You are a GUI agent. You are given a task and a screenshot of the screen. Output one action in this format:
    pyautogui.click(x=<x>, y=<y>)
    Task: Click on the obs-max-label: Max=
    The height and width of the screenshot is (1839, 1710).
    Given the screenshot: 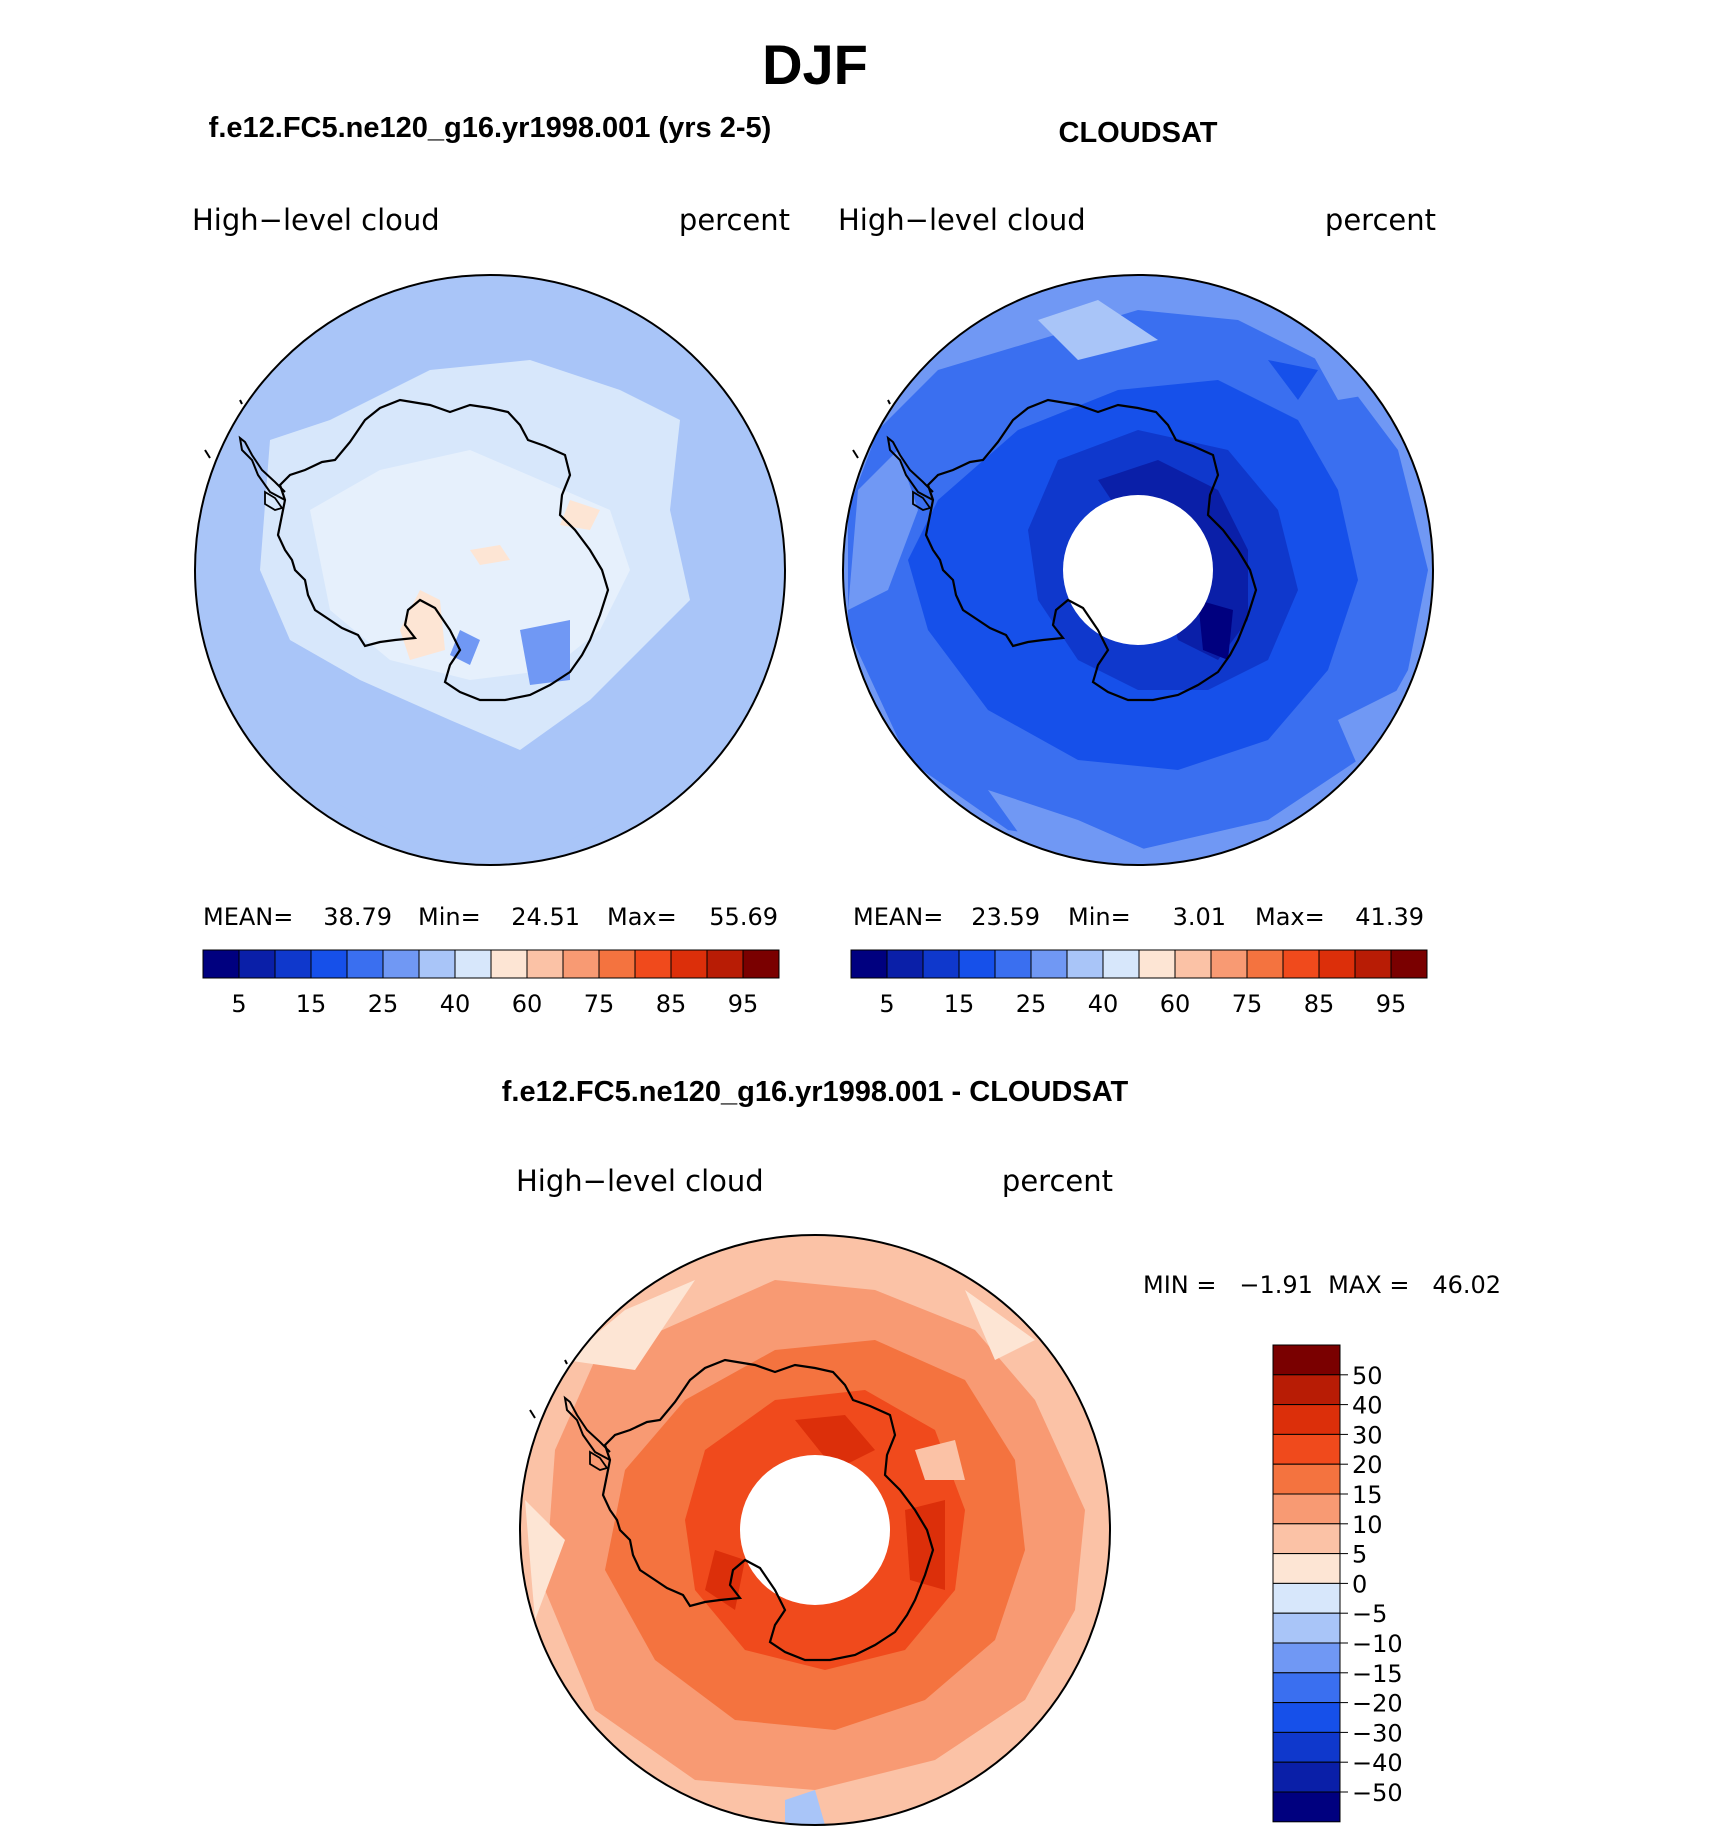 What is the action you would take?
    pyautogui.click(x=1290, y=917)
    